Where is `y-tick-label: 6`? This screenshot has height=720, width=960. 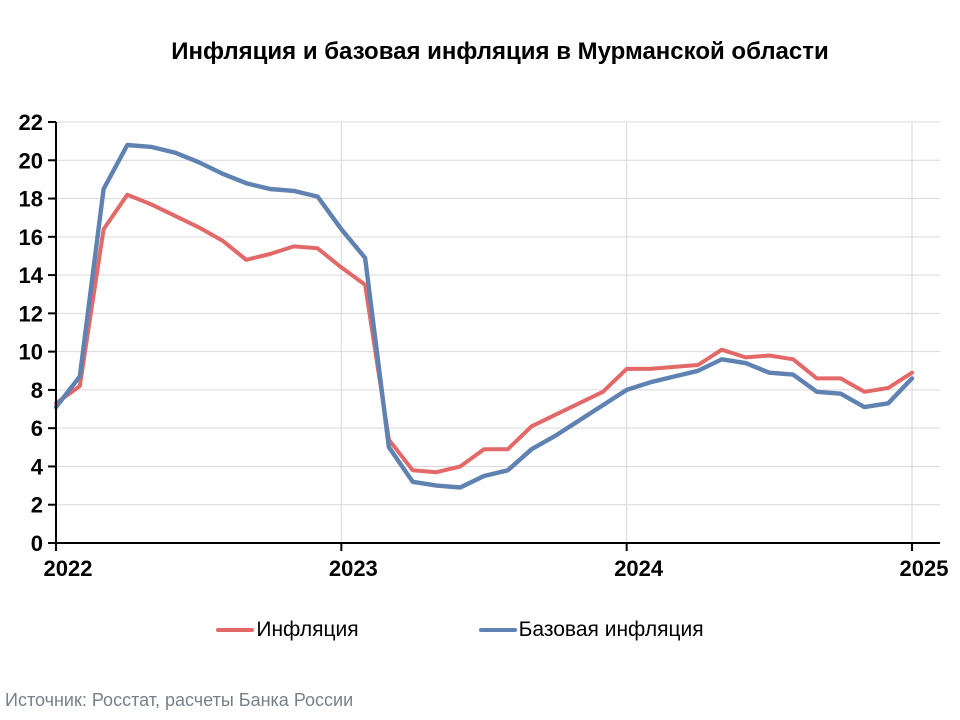 y-tick-label: 6 is located at coordinates (37, 428).